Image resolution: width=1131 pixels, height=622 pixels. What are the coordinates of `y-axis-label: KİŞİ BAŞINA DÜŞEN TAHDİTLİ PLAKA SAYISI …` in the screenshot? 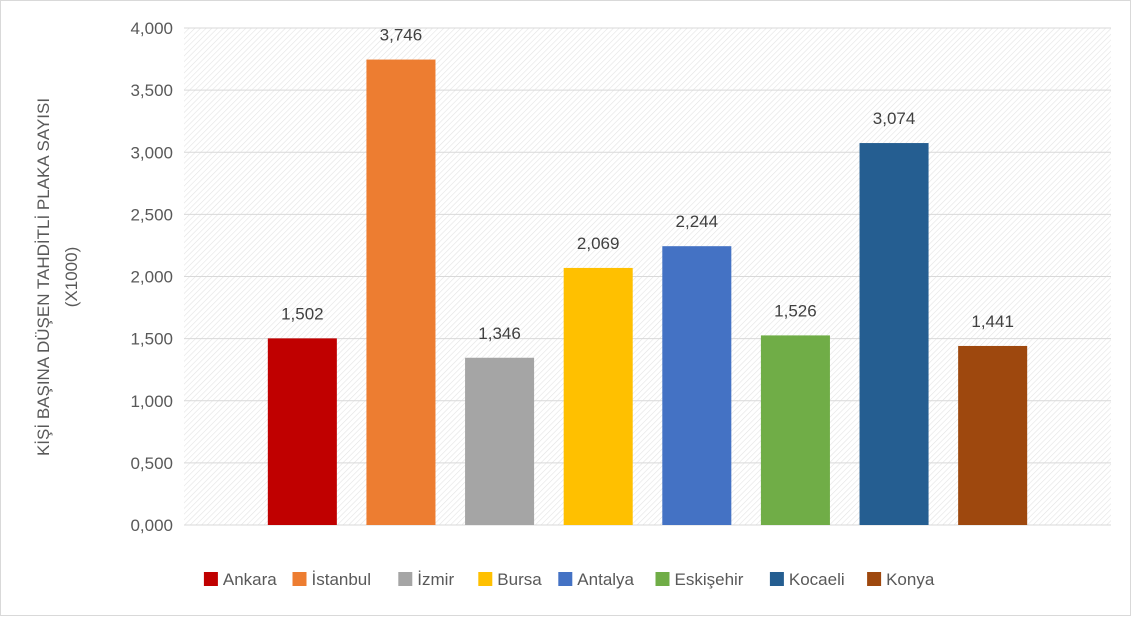 It's located at (57, 277).